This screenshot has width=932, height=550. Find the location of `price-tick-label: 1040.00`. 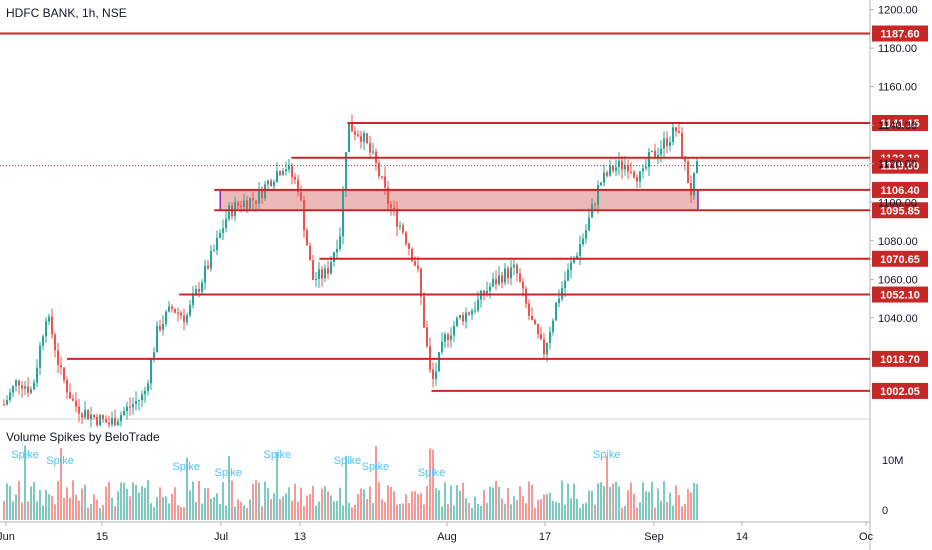

price-tick-label: 1040.00 is located at coordinates (898, 319).